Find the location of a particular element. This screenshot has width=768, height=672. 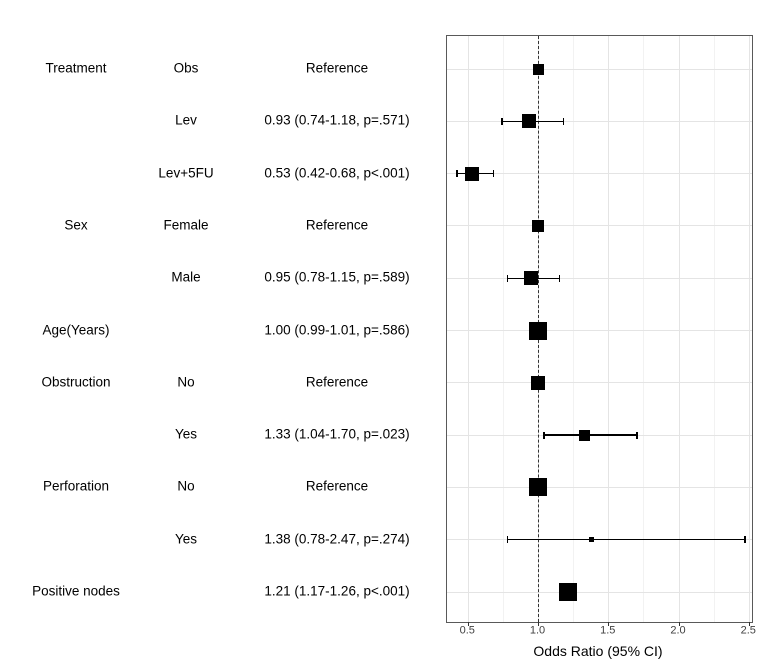

row-estimate-label: 1.21 (1.17-1.26, p<.001) is located at coordinates (337, 591).